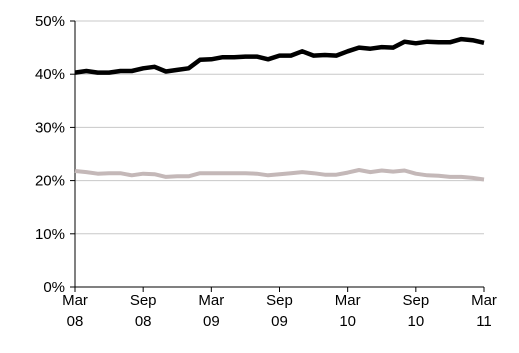  Describe the element at coordinates (279, 55) in the screenshot. I see `series-line-upper` at that location.